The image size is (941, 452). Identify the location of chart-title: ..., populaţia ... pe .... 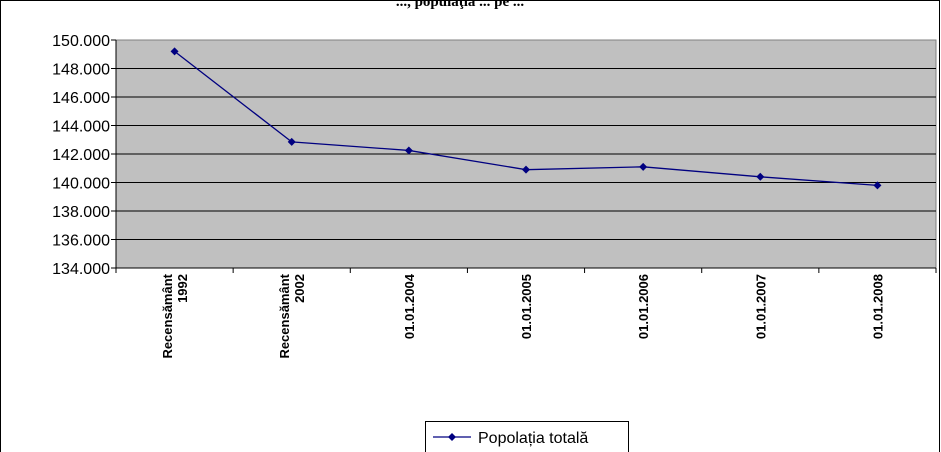
(460, 5).